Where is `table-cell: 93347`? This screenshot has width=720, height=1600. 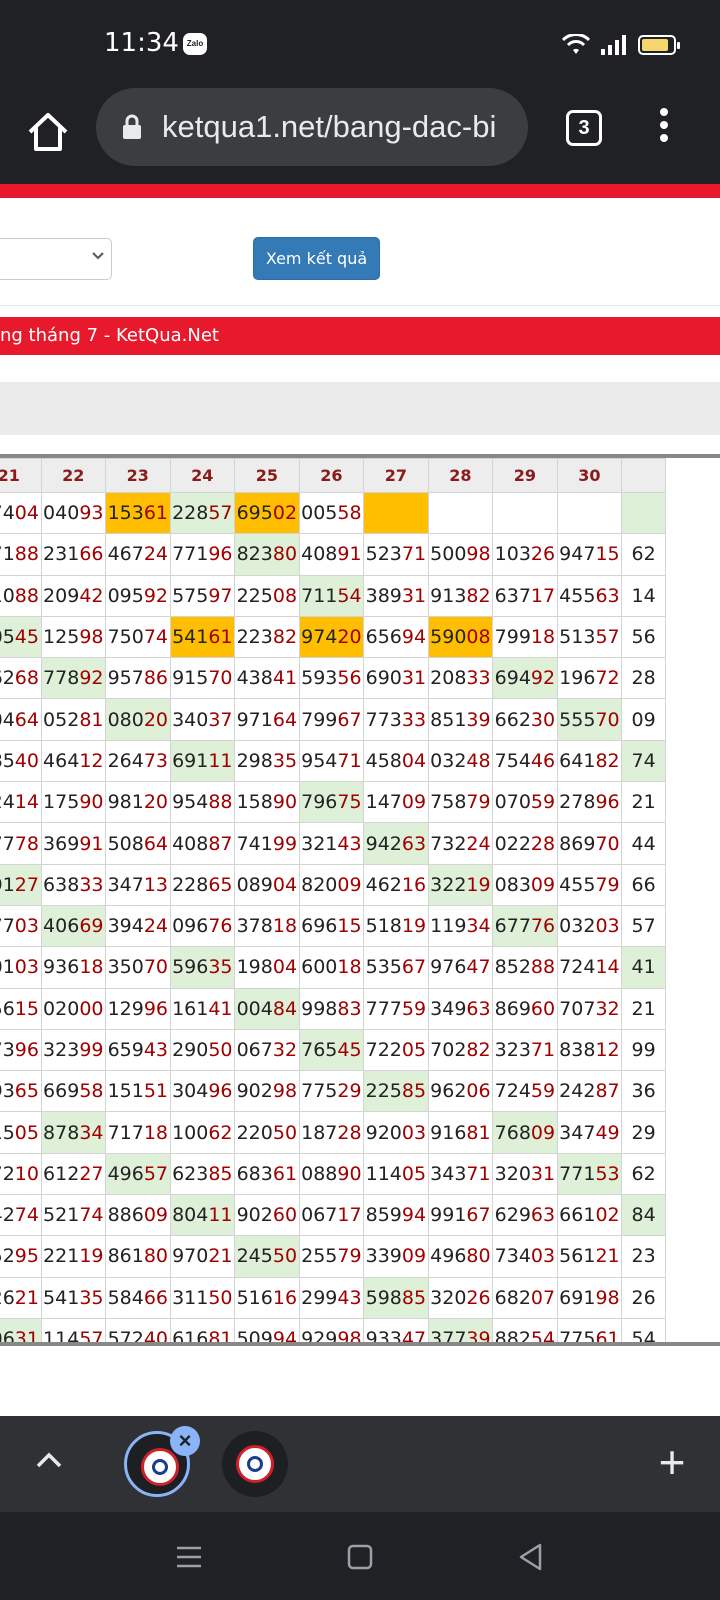 table-cell: 93347 is located at coordinates (396, 1329).